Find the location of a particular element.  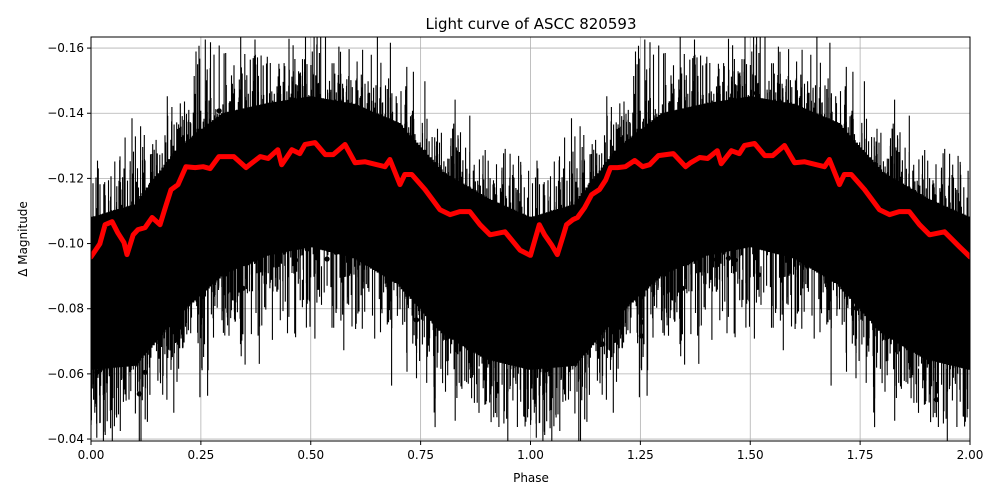

chart-title: Light curve of ASCC 820593 is located at coordinates (531, 24).